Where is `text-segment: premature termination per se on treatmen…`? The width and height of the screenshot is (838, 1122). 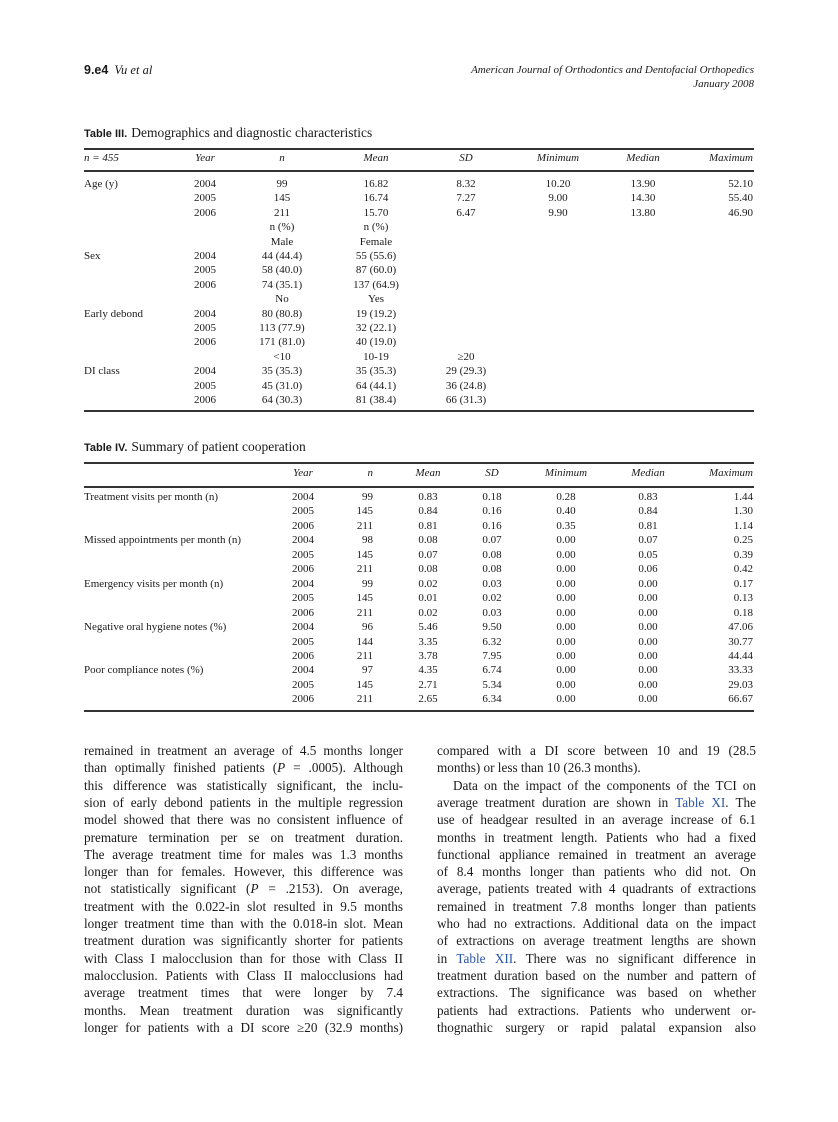
text-segment: premature termination per se on treatmen… is located at coordinates (243, 837).